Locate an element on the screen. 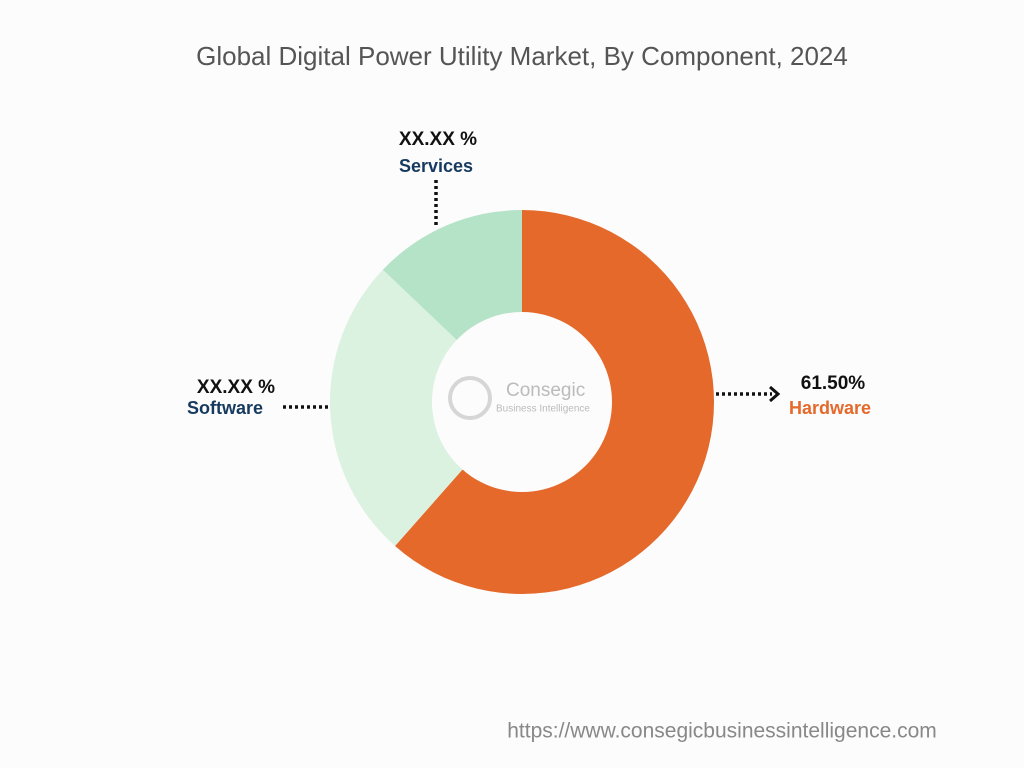 The image size is (1024, 768). category-label: Hardware is located at coordinates (830, 408).